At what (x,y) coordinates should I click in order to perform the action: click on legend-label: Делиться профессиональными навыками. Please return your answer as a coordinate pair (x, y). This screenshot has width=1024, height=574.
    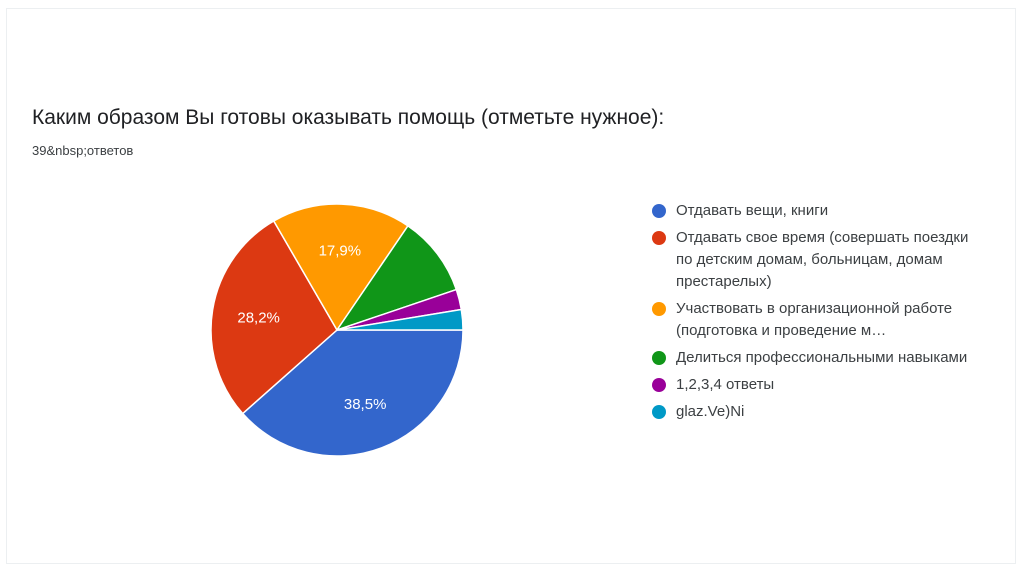
    Looking at the image, I should click on (822, 357).